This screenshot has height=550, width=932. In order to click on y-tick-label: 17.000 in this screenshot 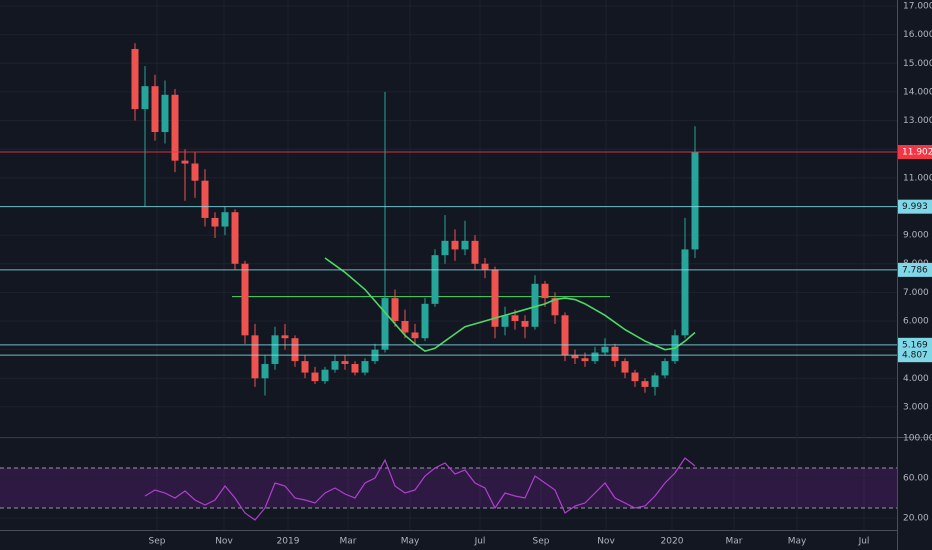, I will do `click(917, 7)`.